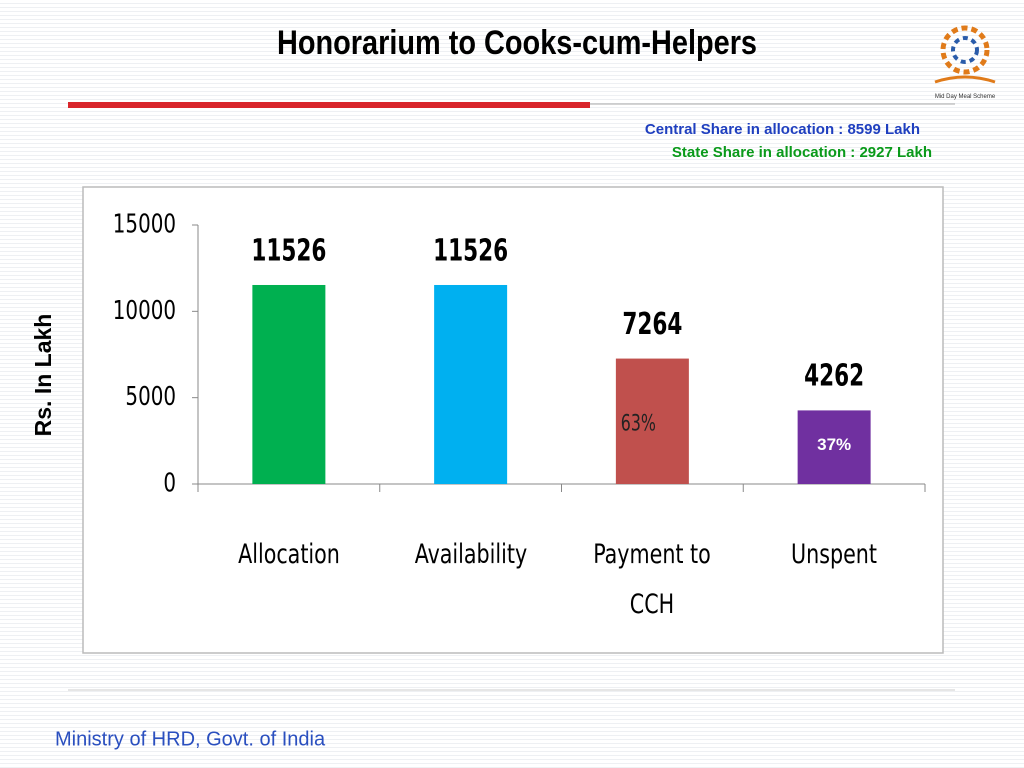 This screenshot has width=1024, height=768. What do you see at coordinates (43, 375) in the screenshot?
I see `y-axis-label: Rs. In Lakh` at bounding box center [43, 375].